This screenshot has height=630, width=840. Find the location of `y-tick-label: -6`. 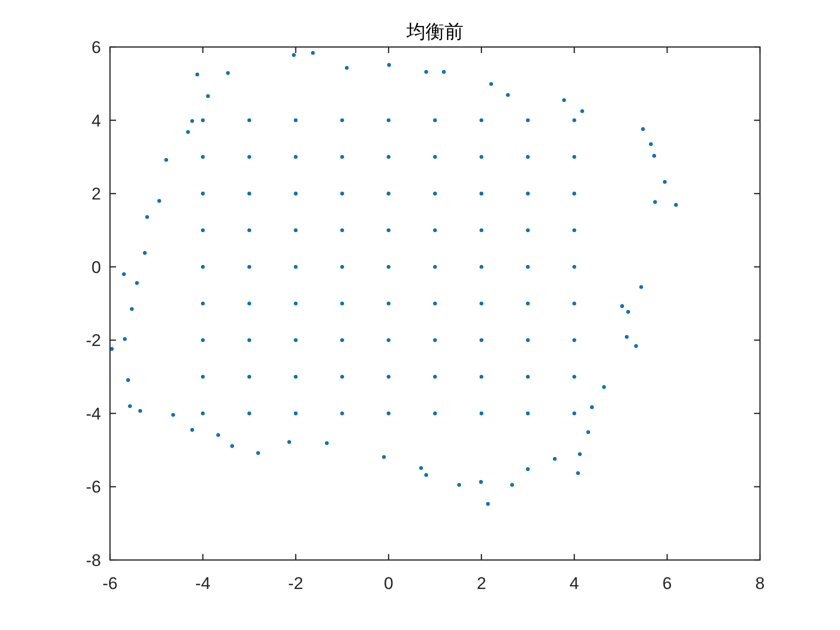

y-tick-label: -6 is located at coordinates (93, 487).